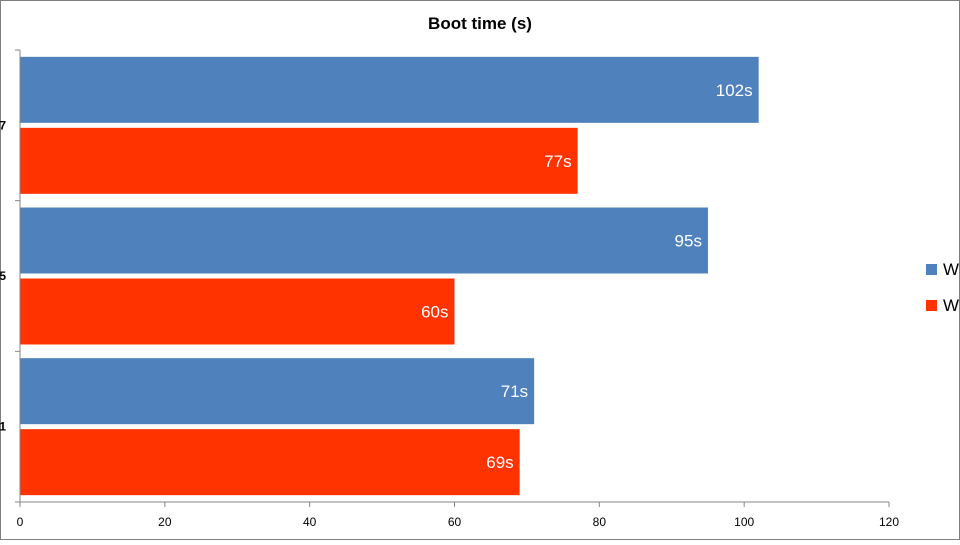 The height and width of the screenshot is (545, 960). What do you see at coordinates (3, 276) in the screenshot?
I see `y-tick-label: 5` at bounding box center [3, 276].